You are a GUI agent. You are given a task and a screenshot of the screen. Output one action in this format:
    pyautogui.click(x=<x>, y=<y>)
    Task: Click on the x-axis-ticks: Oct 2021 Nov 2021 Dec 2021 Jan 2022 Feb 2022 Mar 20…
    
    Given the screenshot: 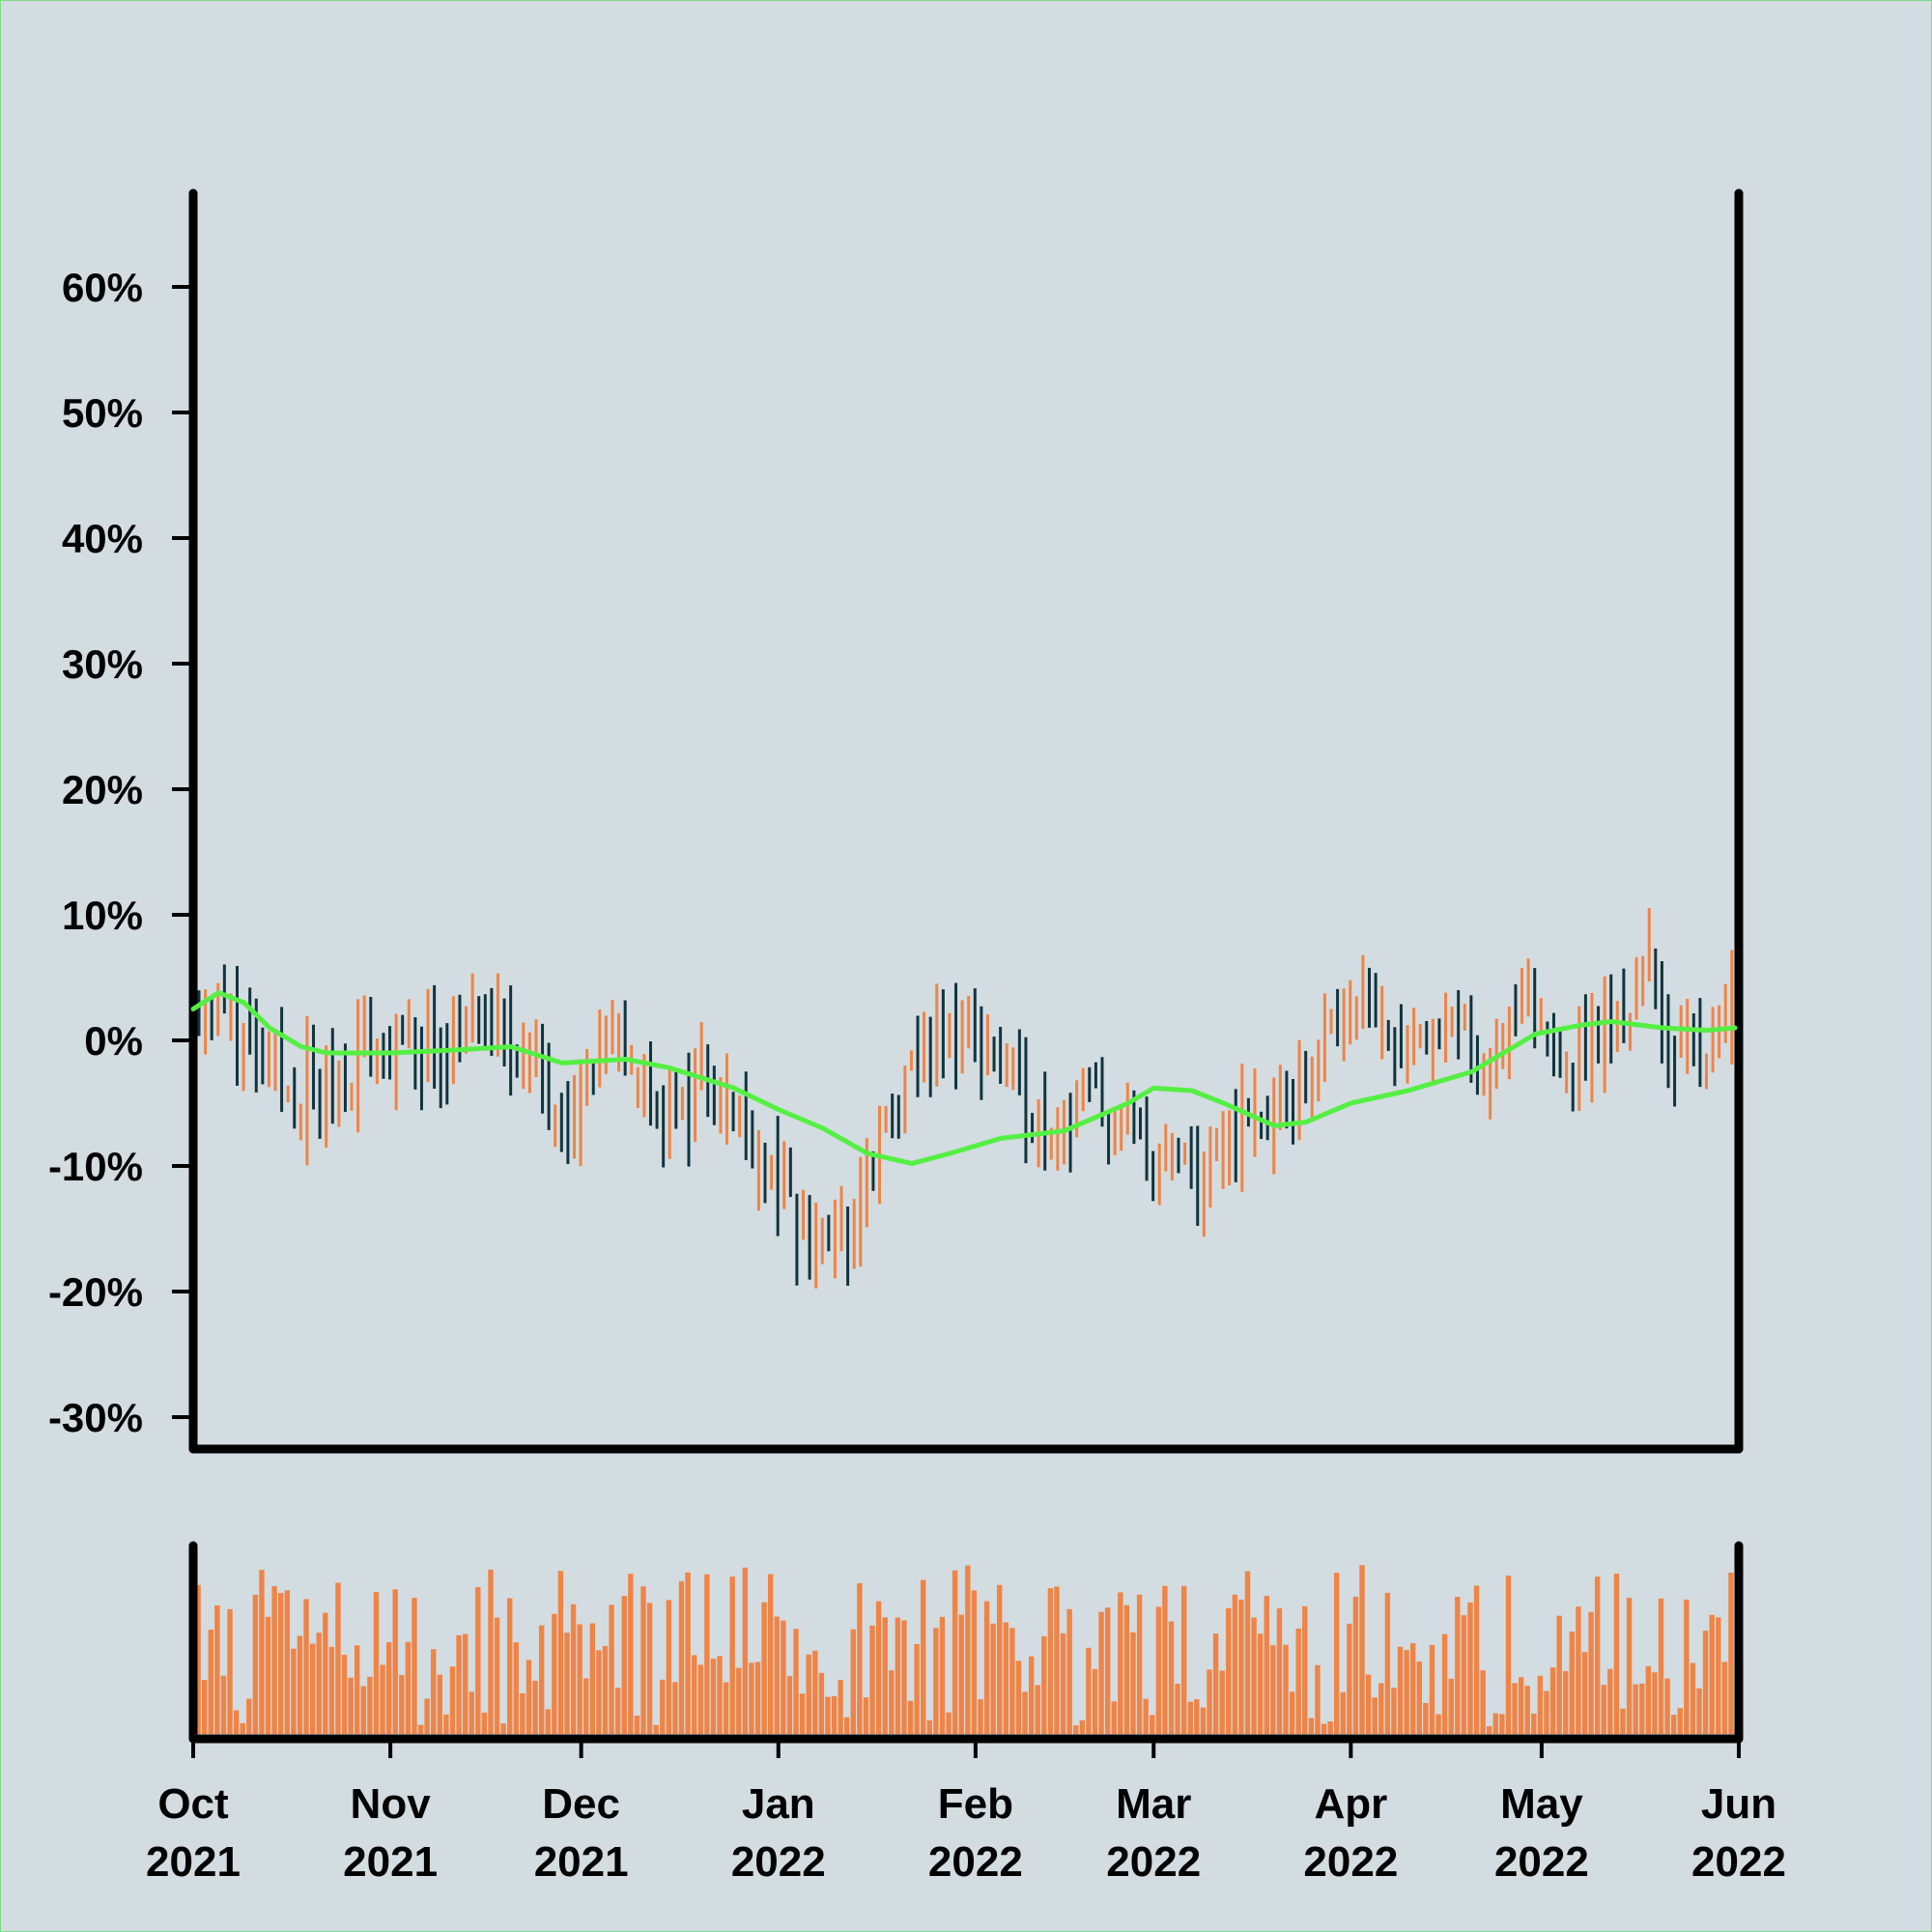 What is the action you would take?
    pyautogui.click(x=966, y=1812)
    